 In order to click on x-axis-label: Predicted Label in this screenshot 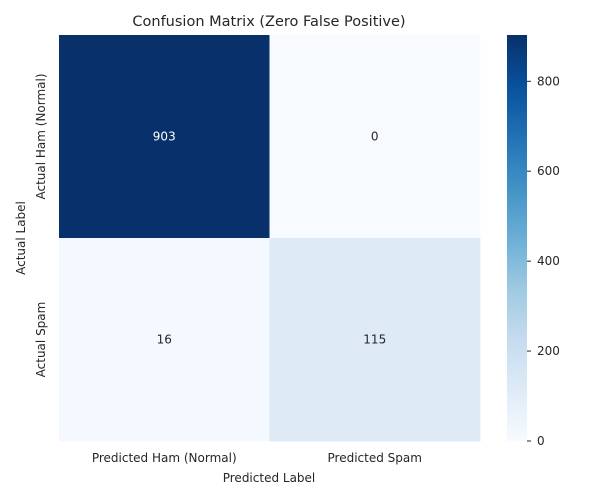, I will do `click(269, 478)`.